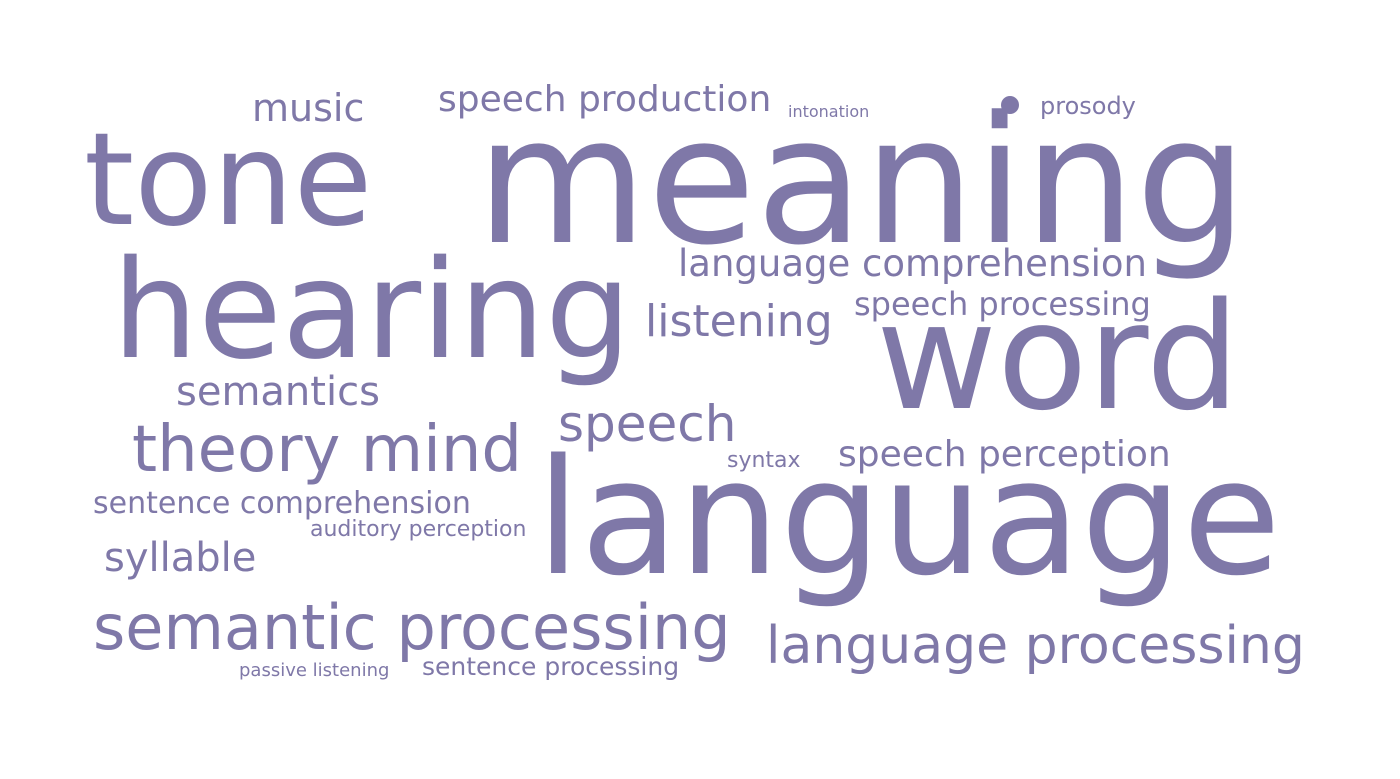 The height and width of the screenshot is (779, 1400). What do you see at coordinates (308, 108) in the screenshot?
I see `word-music: music` at bounding box center [308, 108].